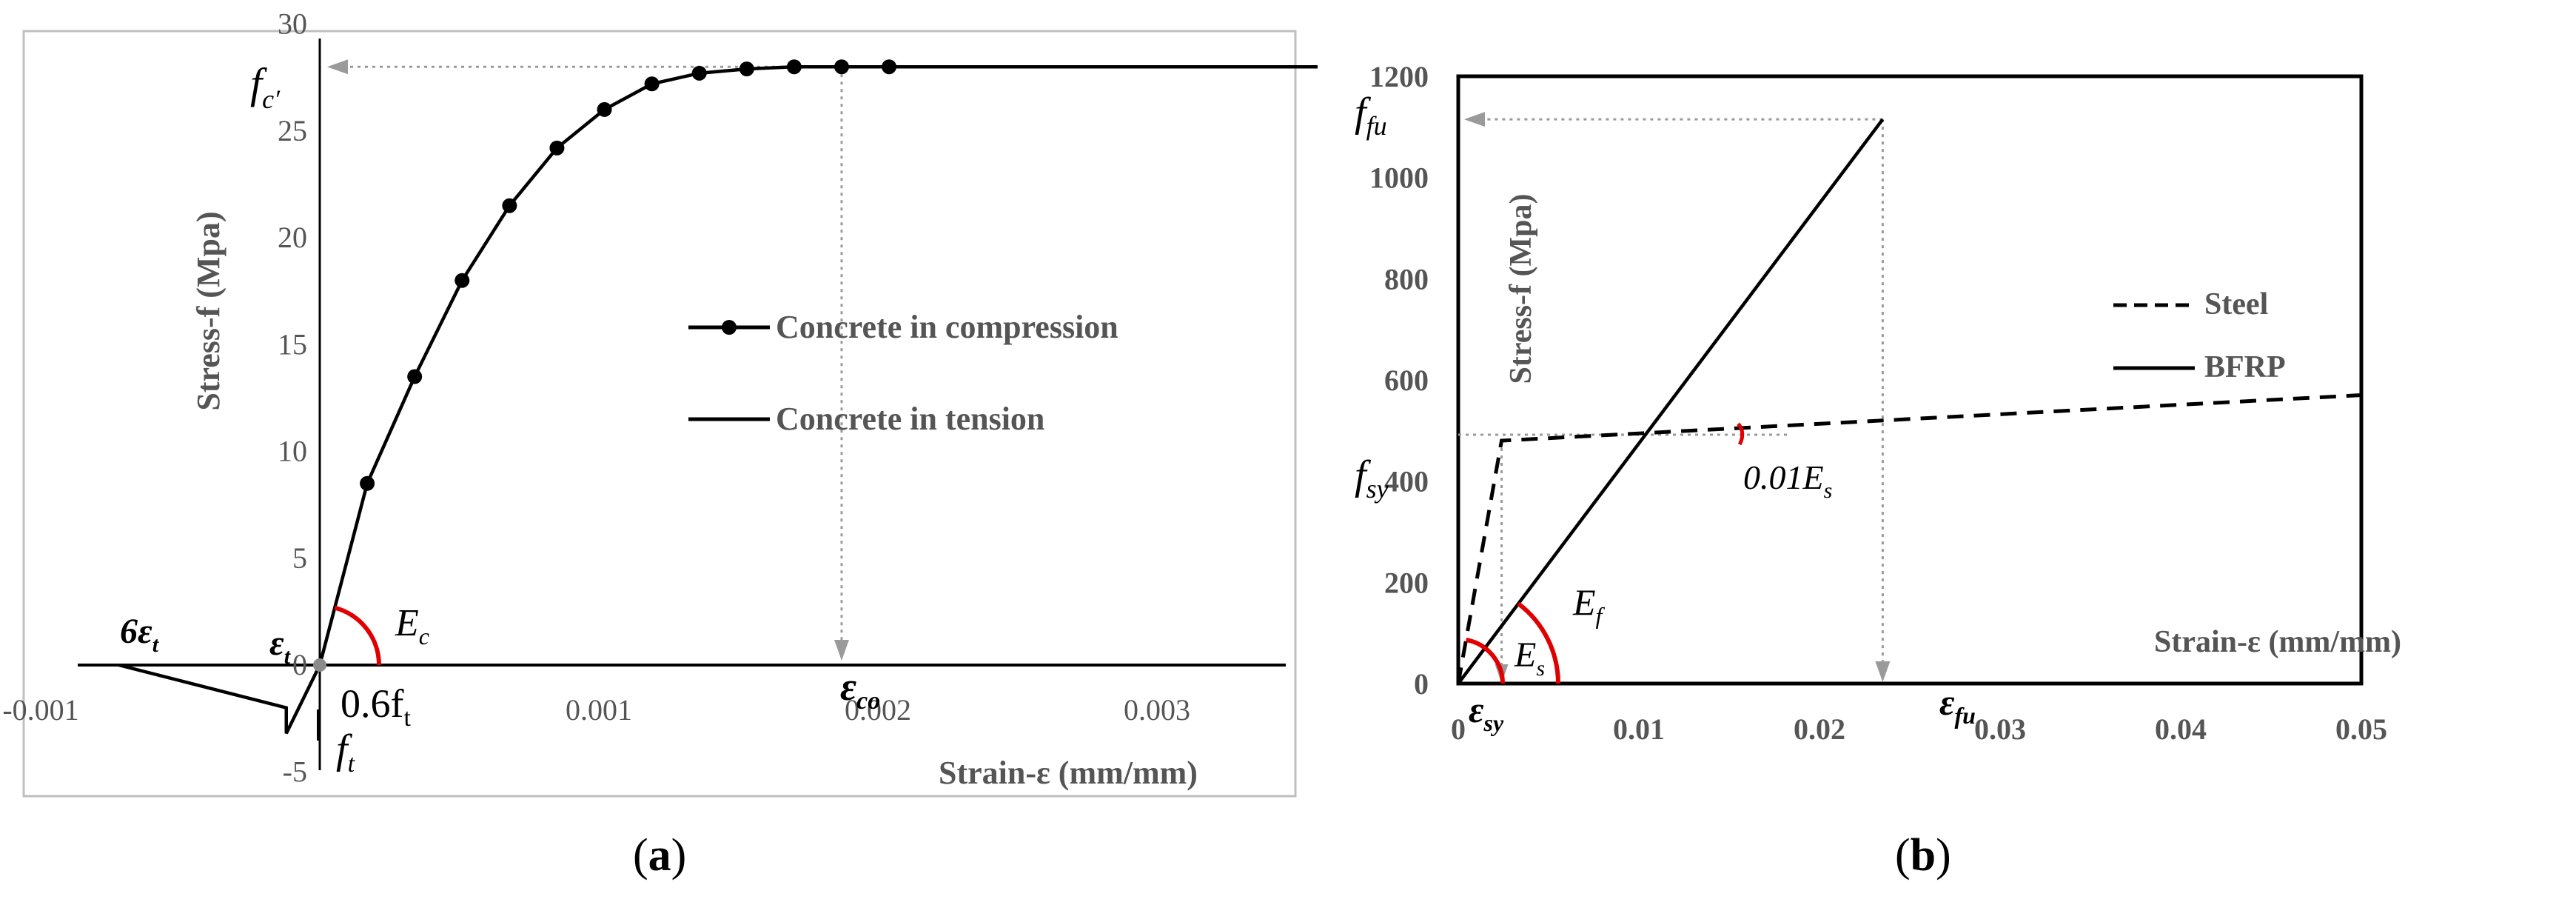 The image size is (2576, 905). I want to click on legend-compression-label: Concrete in compression, so click(947, 327).